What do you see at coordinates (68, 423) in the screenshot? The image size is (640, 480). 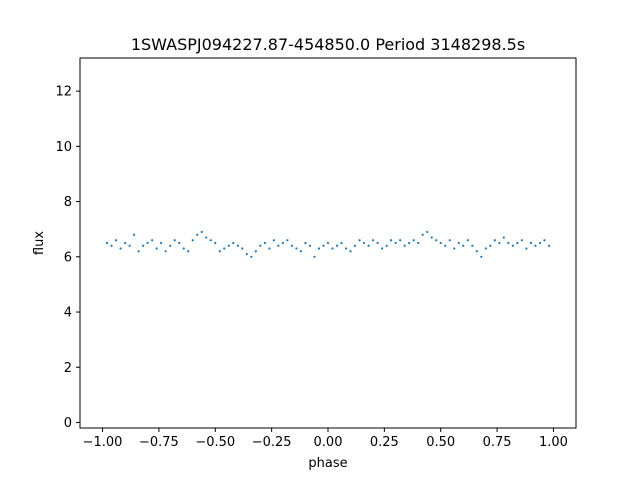 I see `y-tick-label: 0` at bounding box center [68, 423].